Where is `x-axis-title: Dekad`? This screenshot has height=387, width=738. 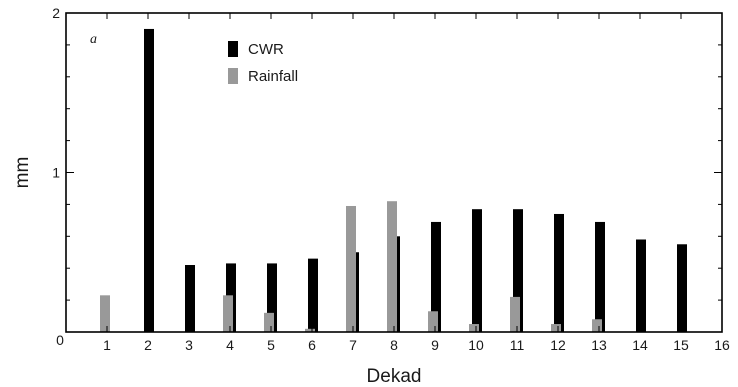
x-axis-title: Dekad is located at coordinates (394, 376).